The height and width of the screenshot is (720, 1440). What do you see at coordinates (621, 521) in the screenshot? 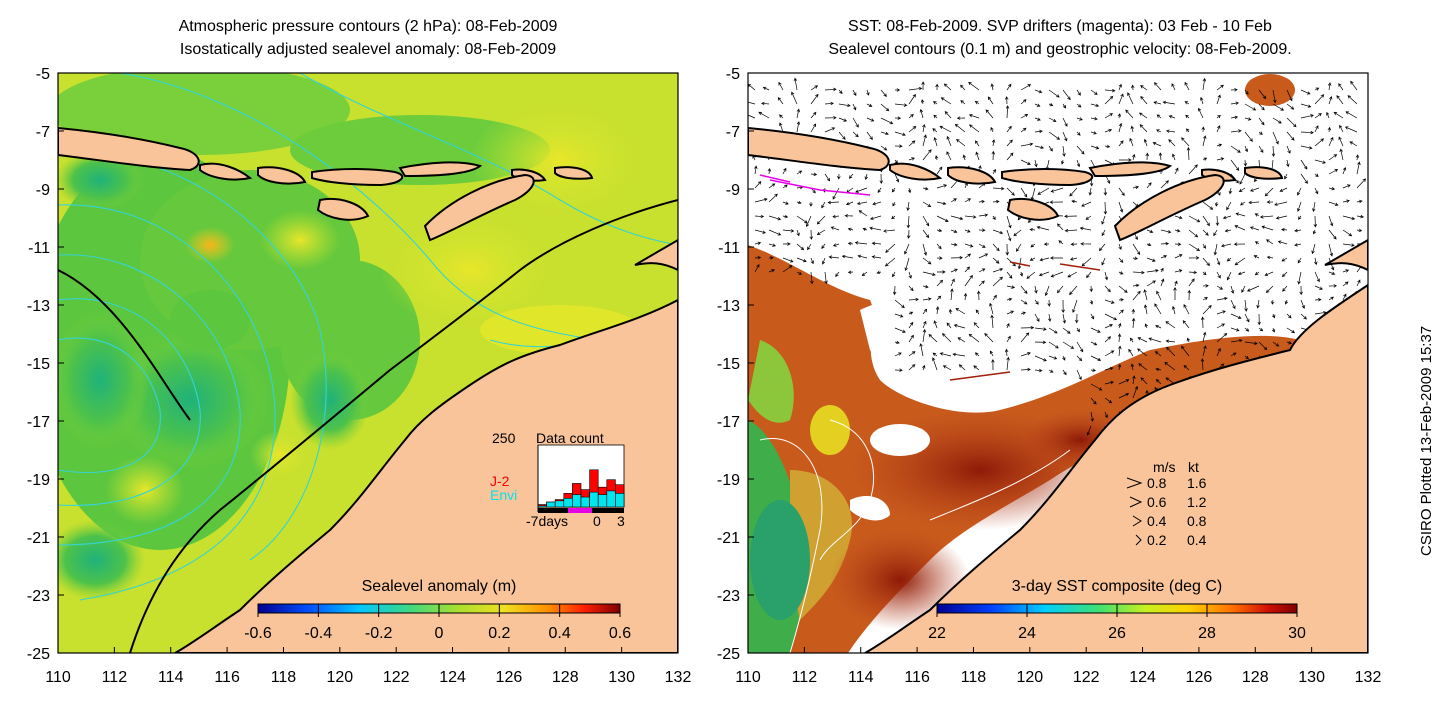
I see `inset-xtick-2: 3` at bounding box center [621, 521].